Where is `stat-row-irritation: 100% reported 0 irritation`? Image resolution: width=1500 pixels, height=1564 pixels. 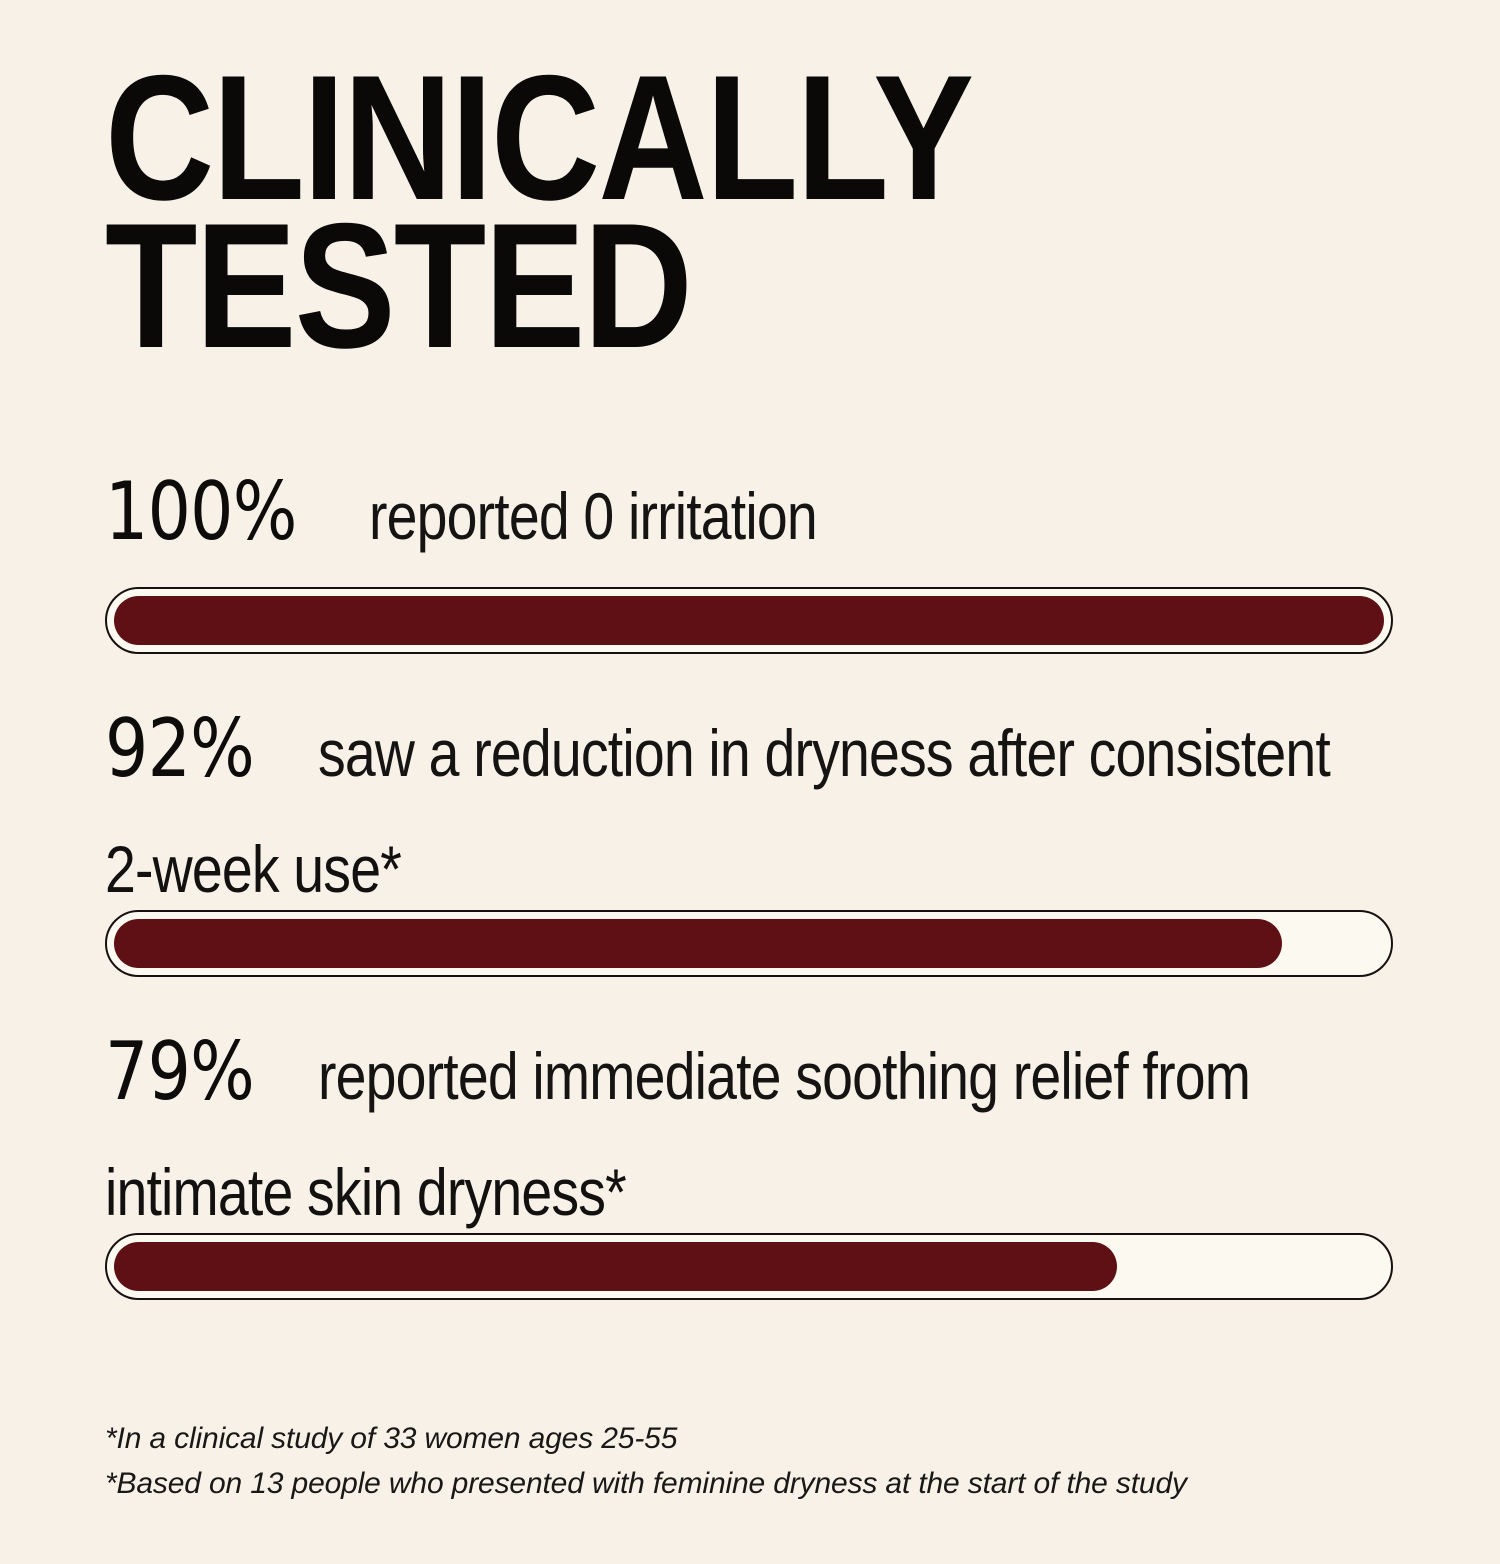
stat-row-irritation: 100% reported 0 irritation is located at coordinates (749, 563).